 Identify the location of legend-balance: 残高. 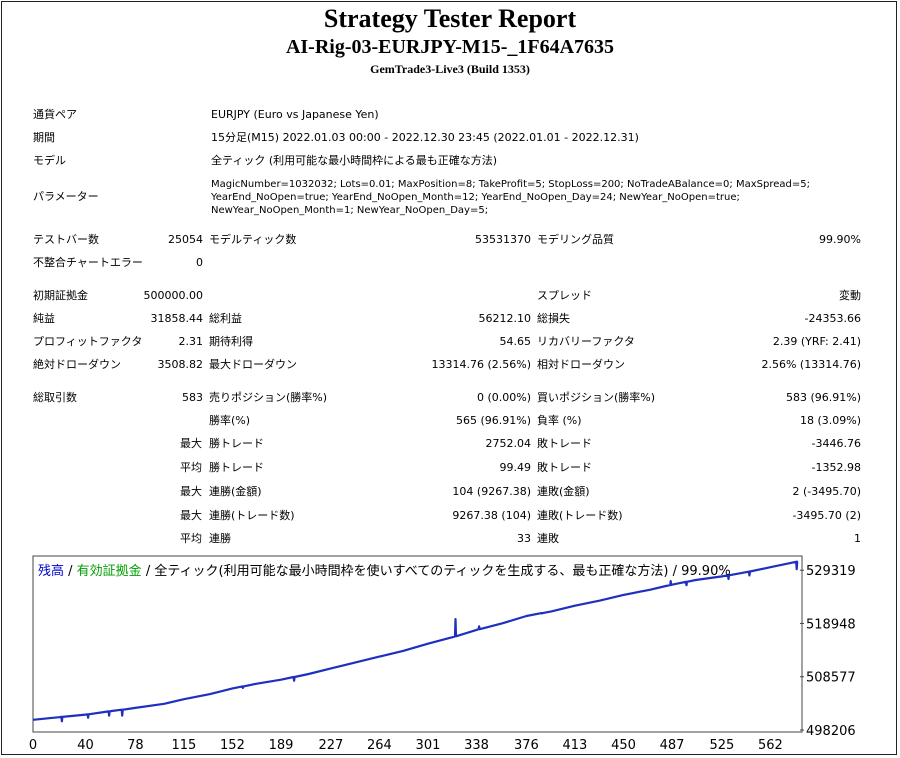
(51, 571).